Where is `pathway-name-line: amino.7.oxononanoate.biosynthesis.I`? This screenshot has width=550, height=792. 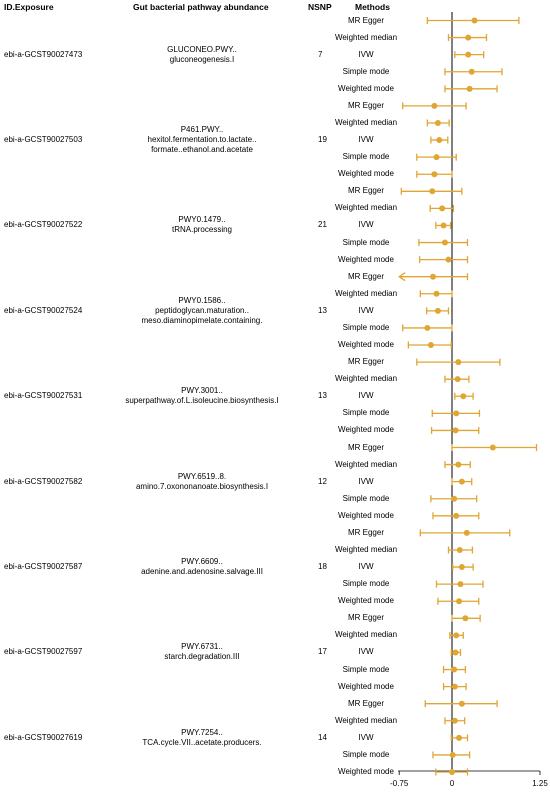 pathway-name-line: amino.7.oxononanoate.biosynthesis.I is located at coordinates (202, 486).